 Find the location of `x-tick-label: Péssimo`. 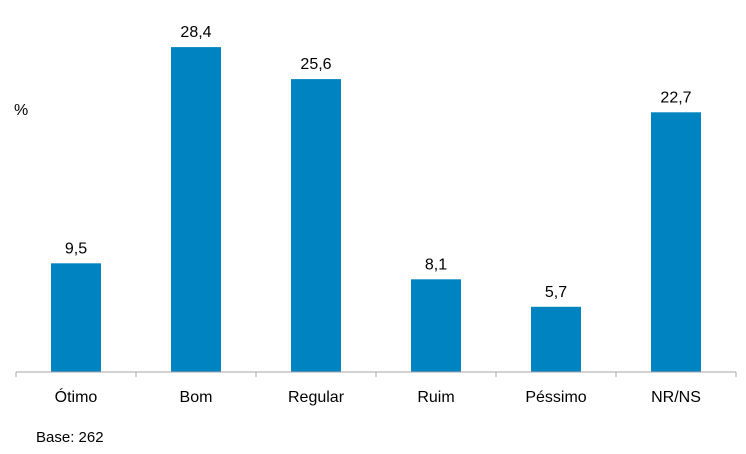

x-tick-label: Péssimo is located at coordinates (555, 397).